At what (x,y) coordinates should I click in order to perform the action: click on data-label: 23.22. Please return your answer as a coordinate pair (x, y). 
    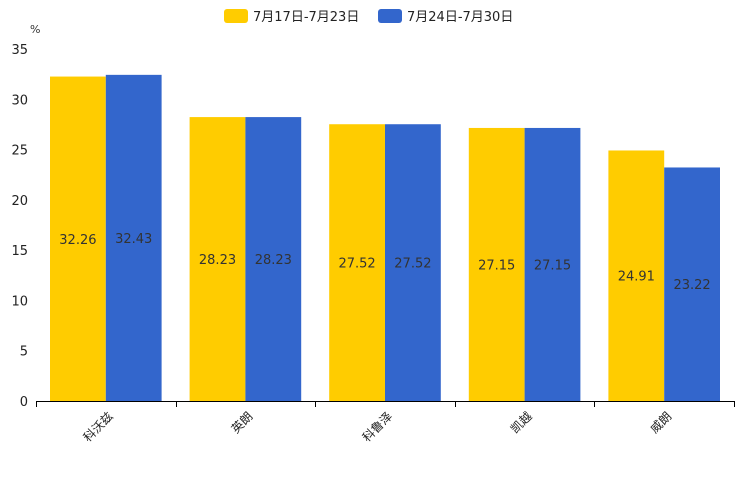
    Looking at the image, I should click on (691, 285).